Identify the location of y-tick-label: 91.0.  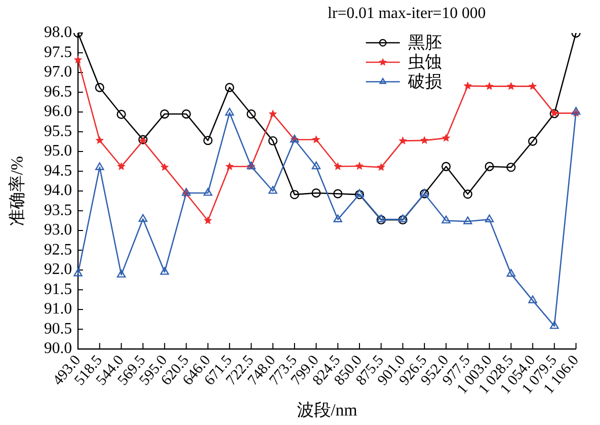
(58, 309).